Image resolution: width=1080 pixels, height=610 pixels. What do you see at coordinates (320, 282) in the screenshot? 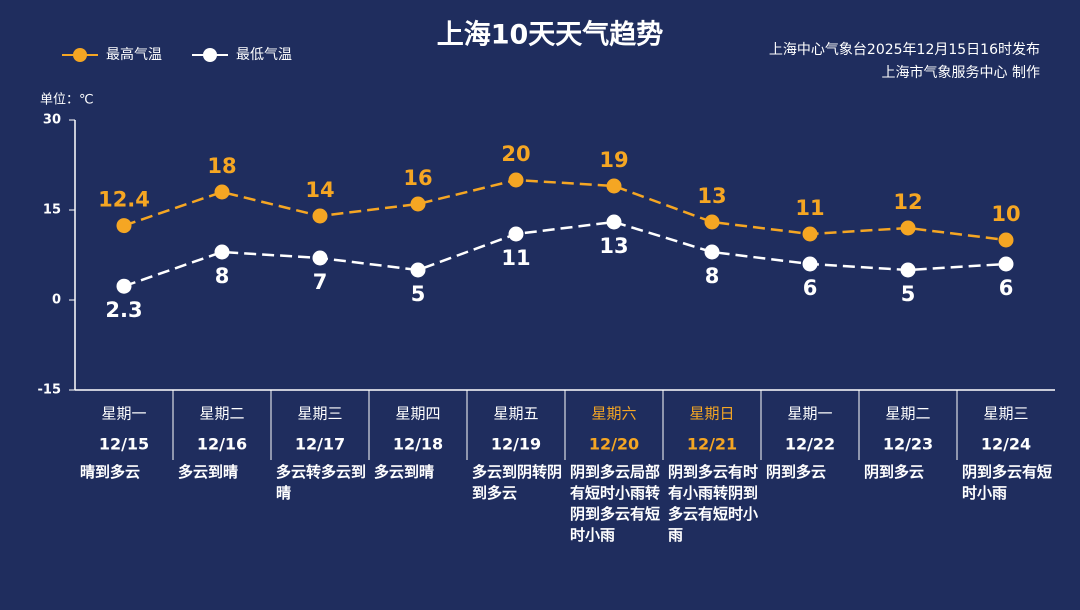
I see `value-label: 7` at bounding box center [320, 282].